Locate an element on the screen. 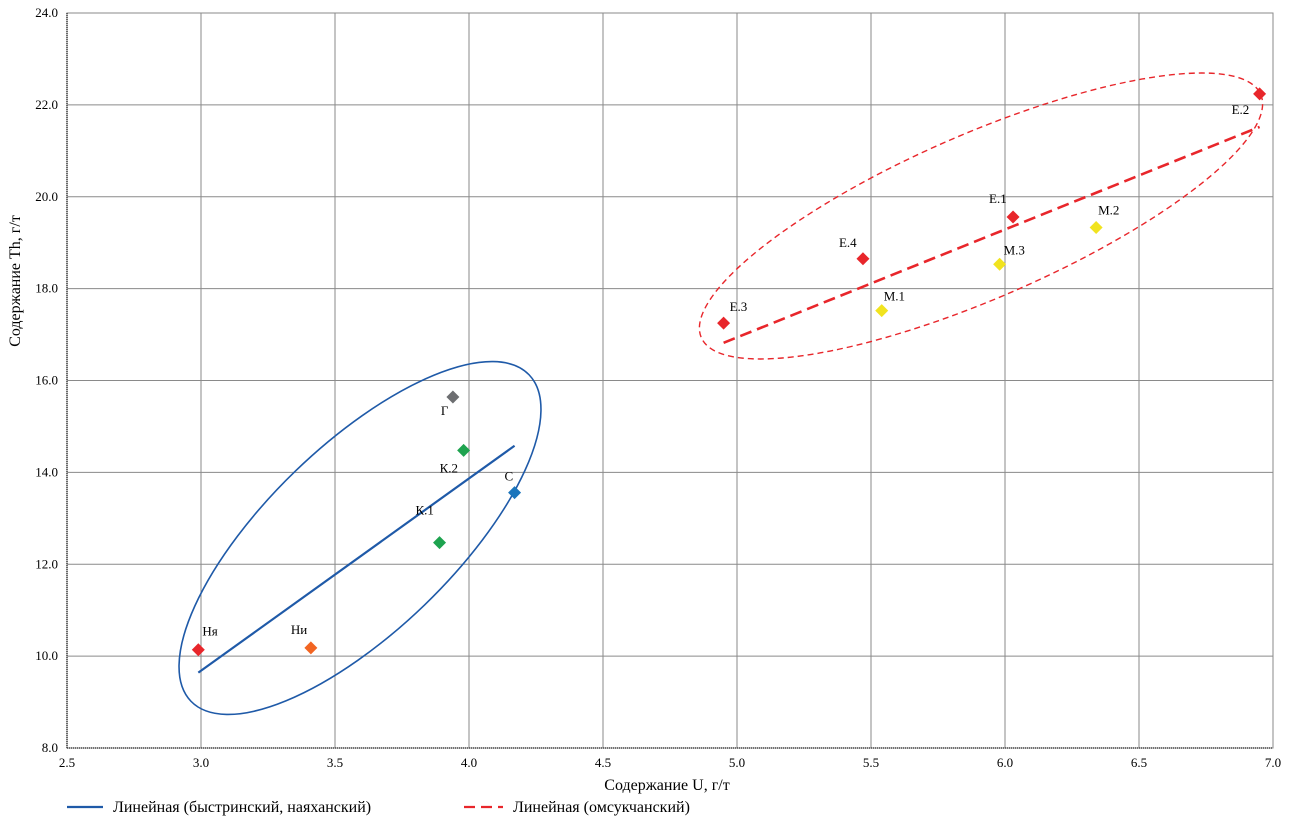 This screenshot has width=1293, height=819. x-tick-label: 3.0 is located at coordinates (201, 762).